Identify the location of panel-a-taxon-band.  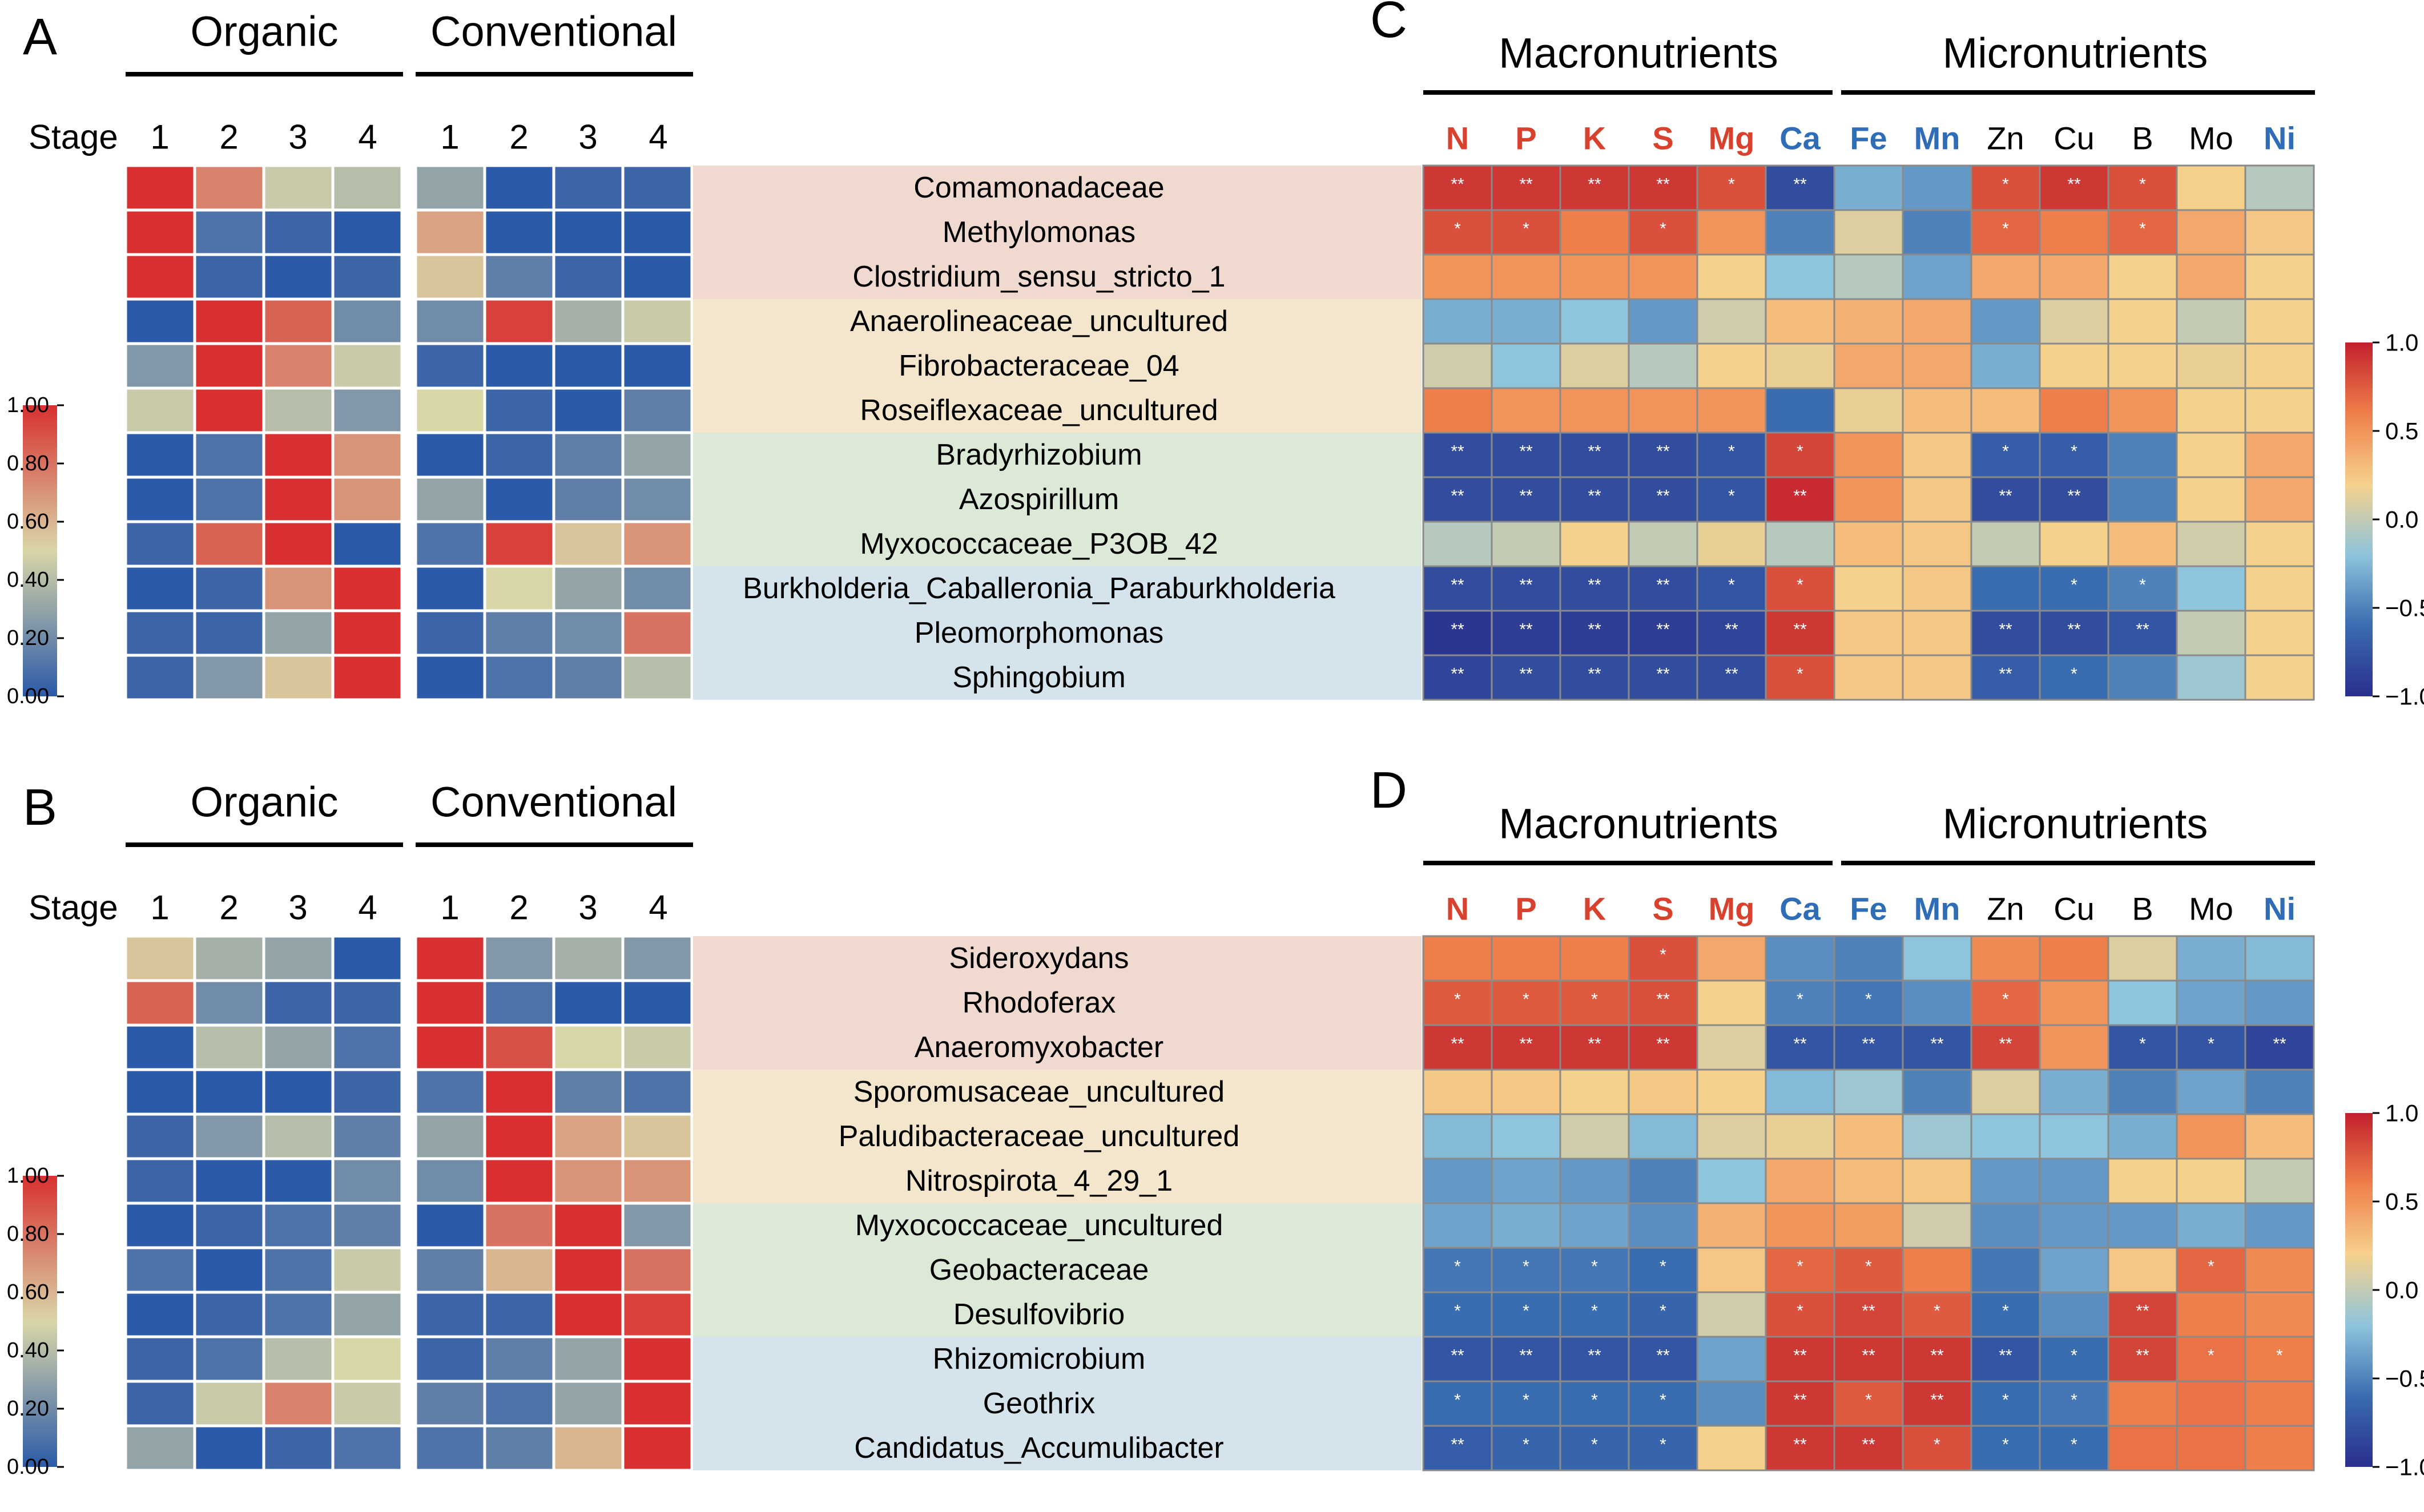
(1057, 588).